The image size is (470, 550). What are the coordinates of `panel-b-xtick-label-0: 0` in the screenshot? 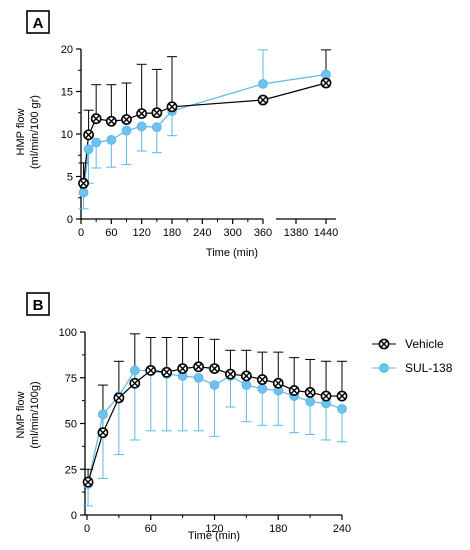 It's located at (87, 529).